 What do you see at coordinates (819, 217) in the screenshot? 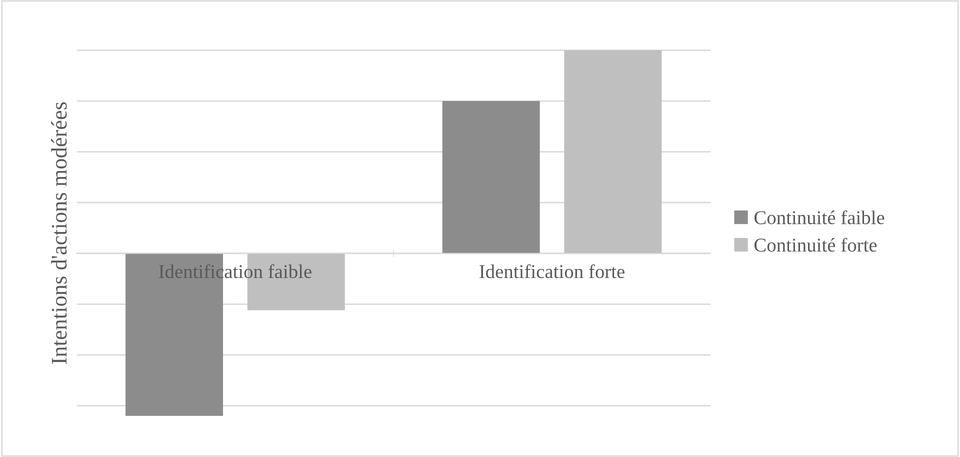
I see `legend-label: Continuité faible` at bounding box center [819, 217].